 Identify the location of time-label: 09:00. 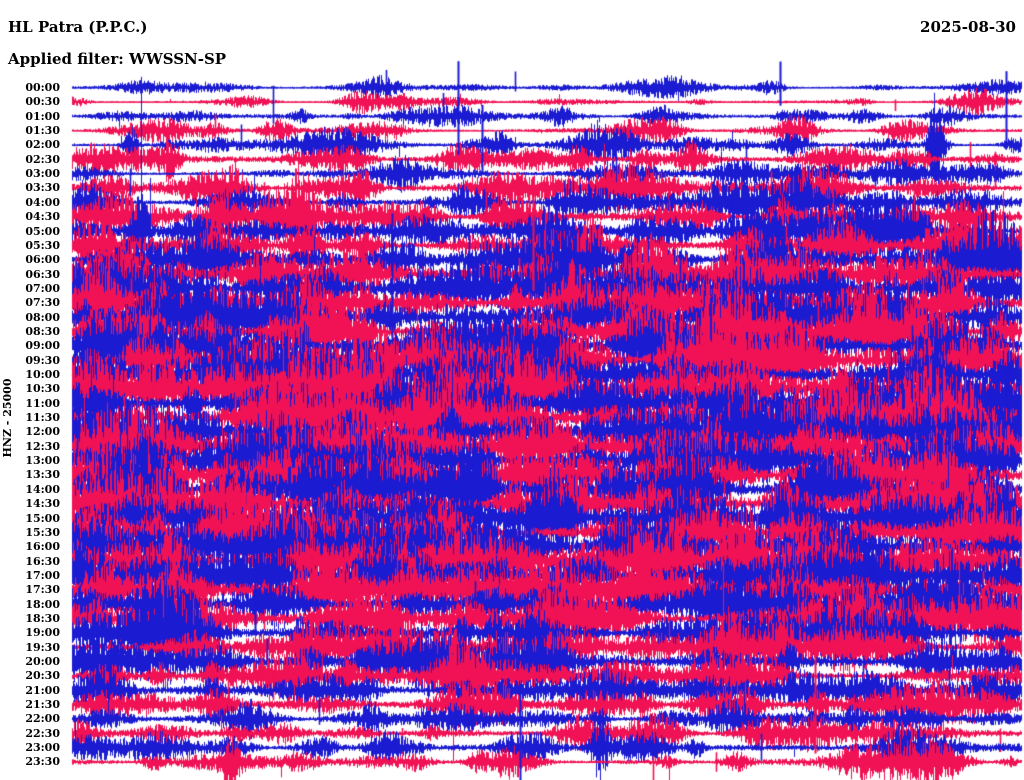
(42, 346).